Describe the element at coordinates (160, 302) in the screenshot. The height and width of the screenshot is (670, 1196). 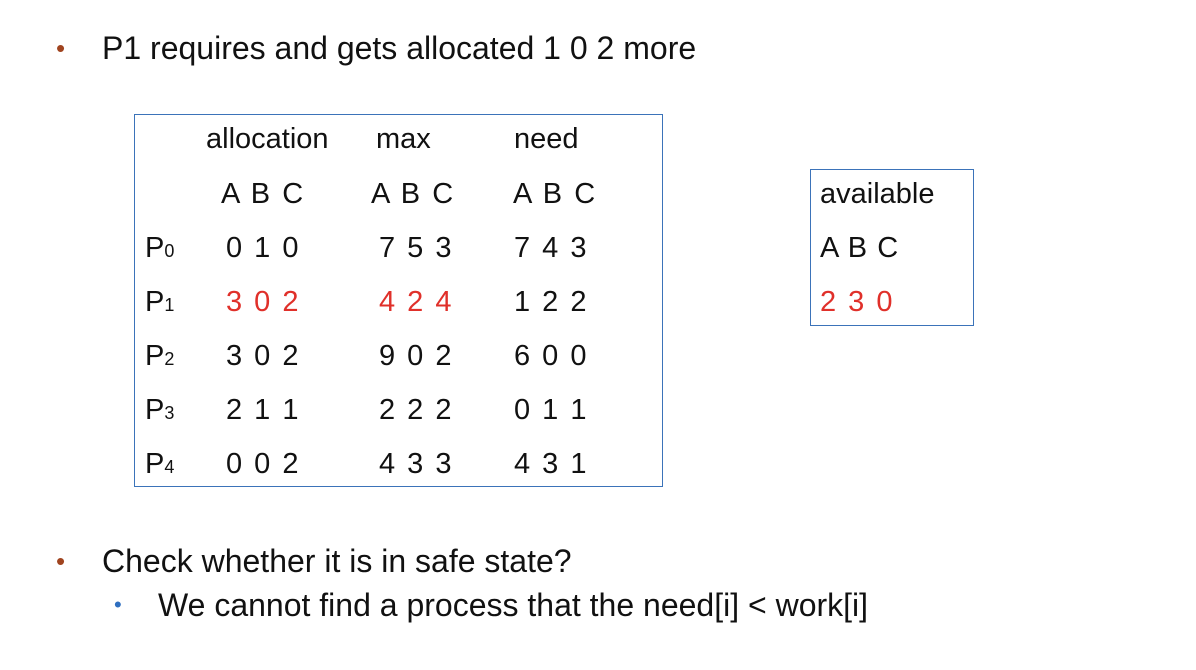
I see `process-p1: P1` at that location.